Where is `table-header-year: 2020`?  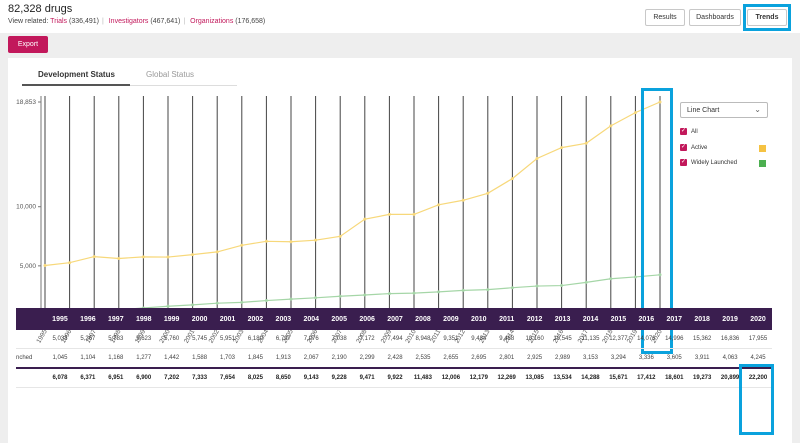
table-header-year: 2020 is located at coordinates (758, 319).